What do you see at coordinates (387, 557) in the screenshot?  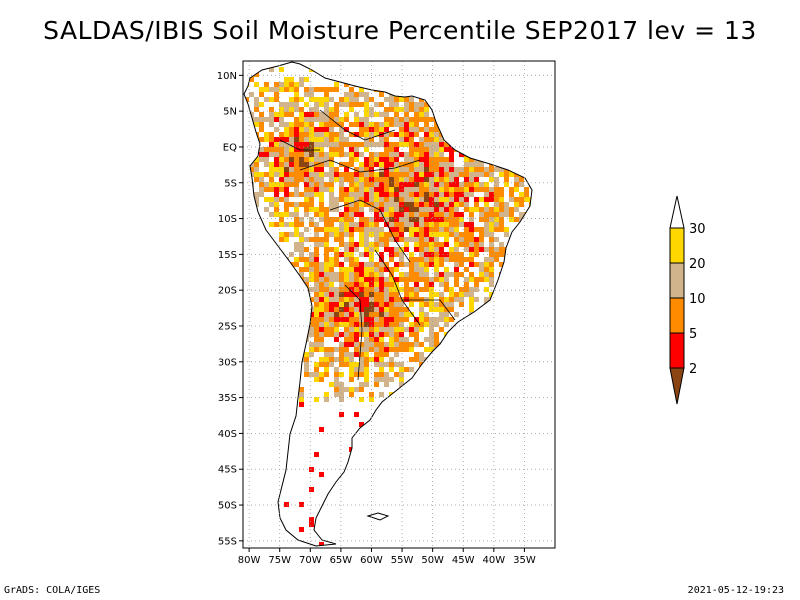 I see `longitude-axis: 80W 75W 70W 65W 60W 55W 50W 45W 40W 35W` at bounding box center [387, 557].